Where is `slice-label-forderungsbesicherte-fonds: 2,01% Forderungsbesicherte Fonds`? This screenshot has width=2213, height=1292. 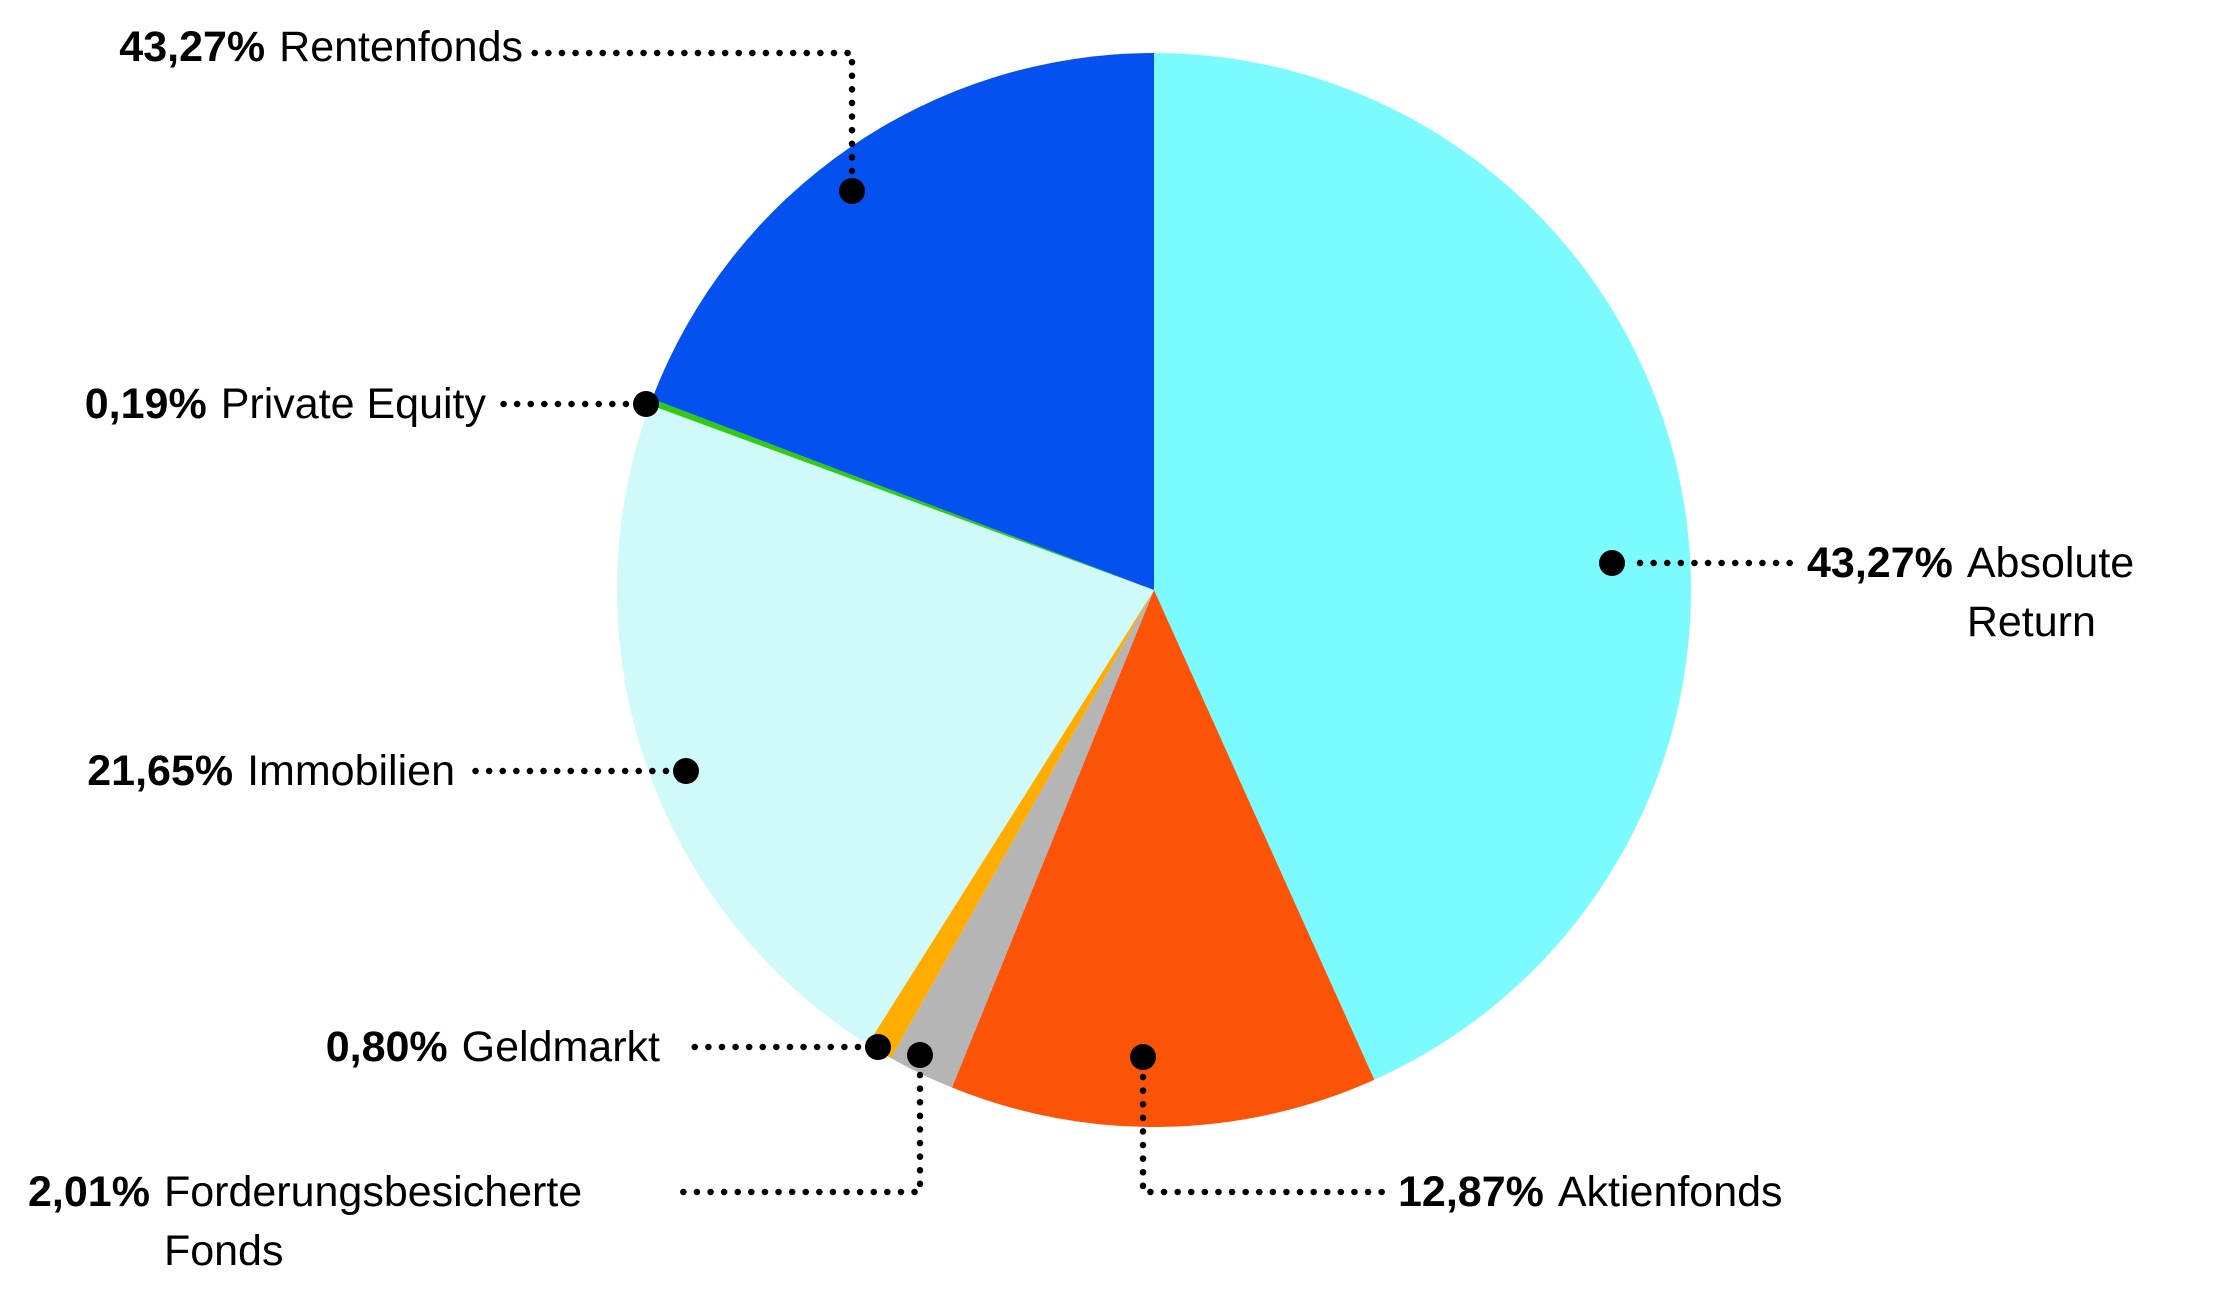
slice-label-forderungsbesicherte-fonds: 2,01% Forderungsbesicherte Fonds is located at coordinates (366, 1222).